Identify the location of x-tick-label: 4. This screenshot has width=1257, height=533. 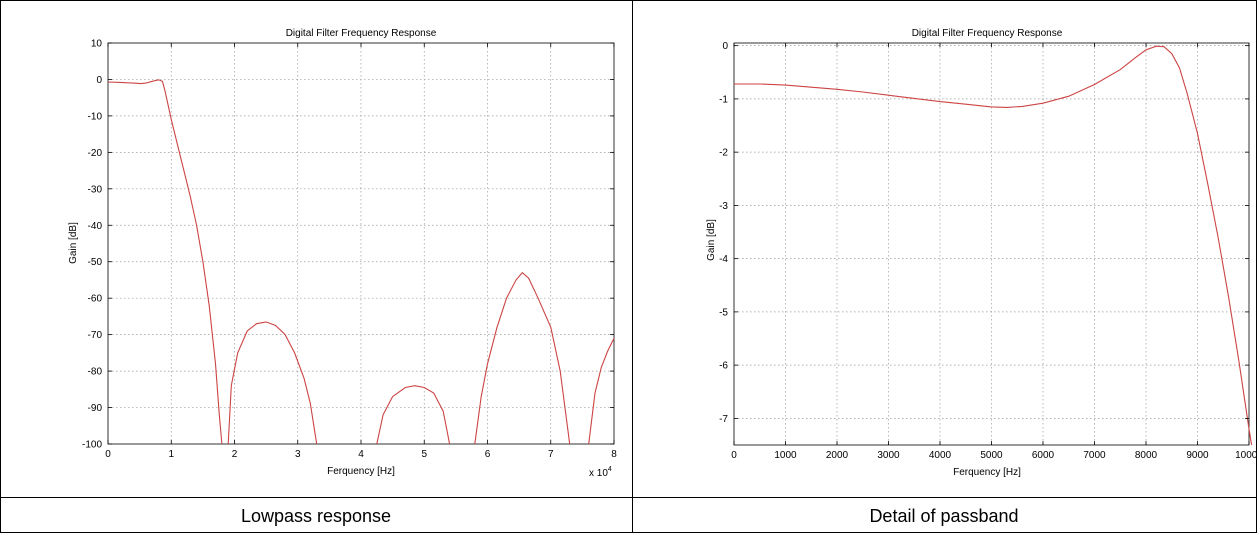
(361, 454).